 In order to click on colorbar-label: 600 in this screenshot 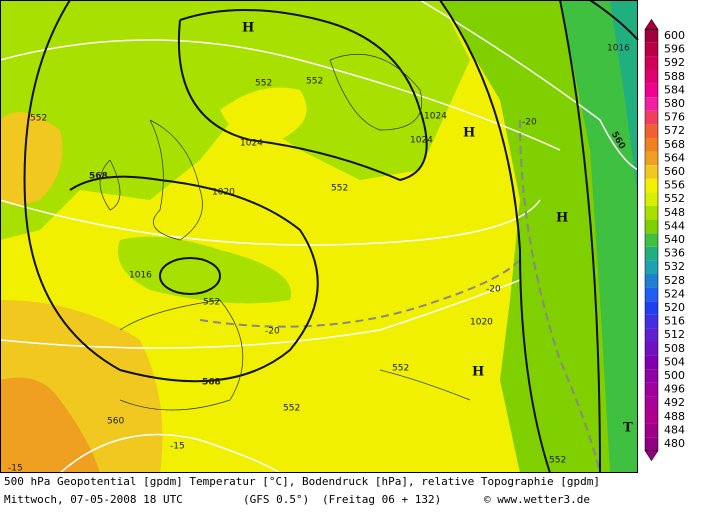, I will do `click(674, 35)`.